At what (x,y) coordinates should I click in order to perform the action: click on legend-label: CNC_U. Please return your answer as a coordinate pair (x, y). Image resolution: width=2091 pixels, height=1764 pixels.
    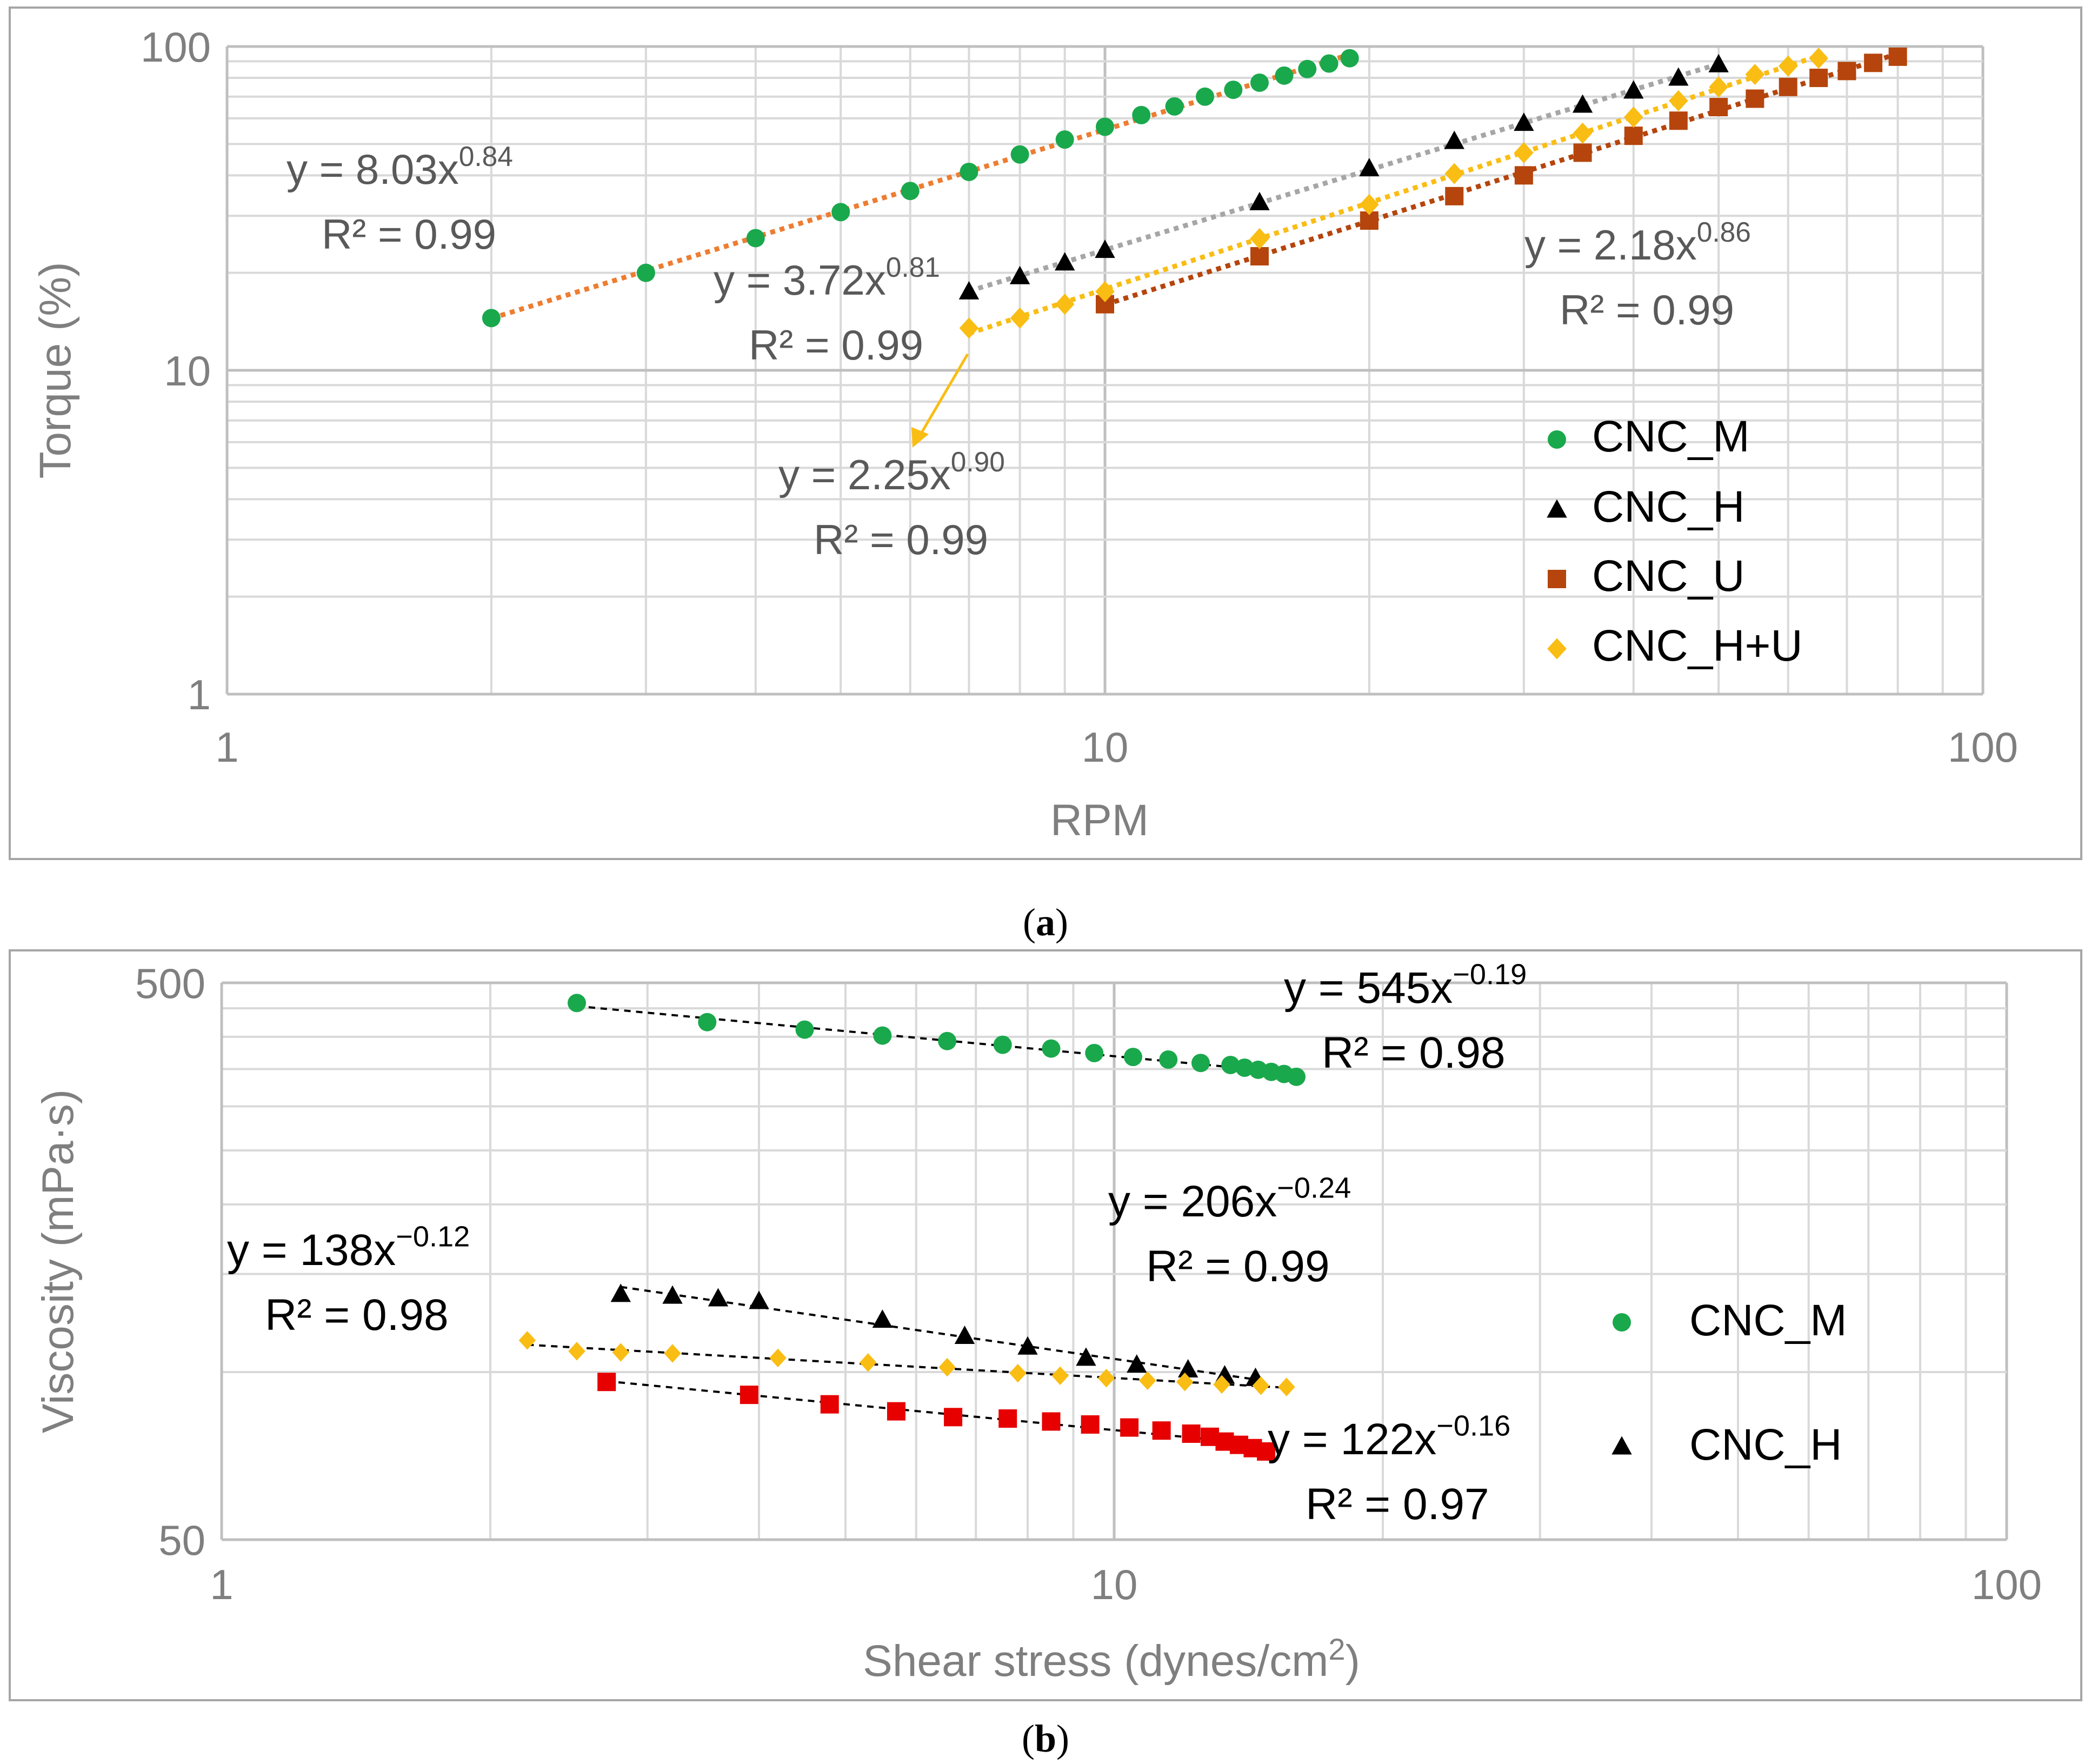
    Looking at the image, I should click on (1668, 576).